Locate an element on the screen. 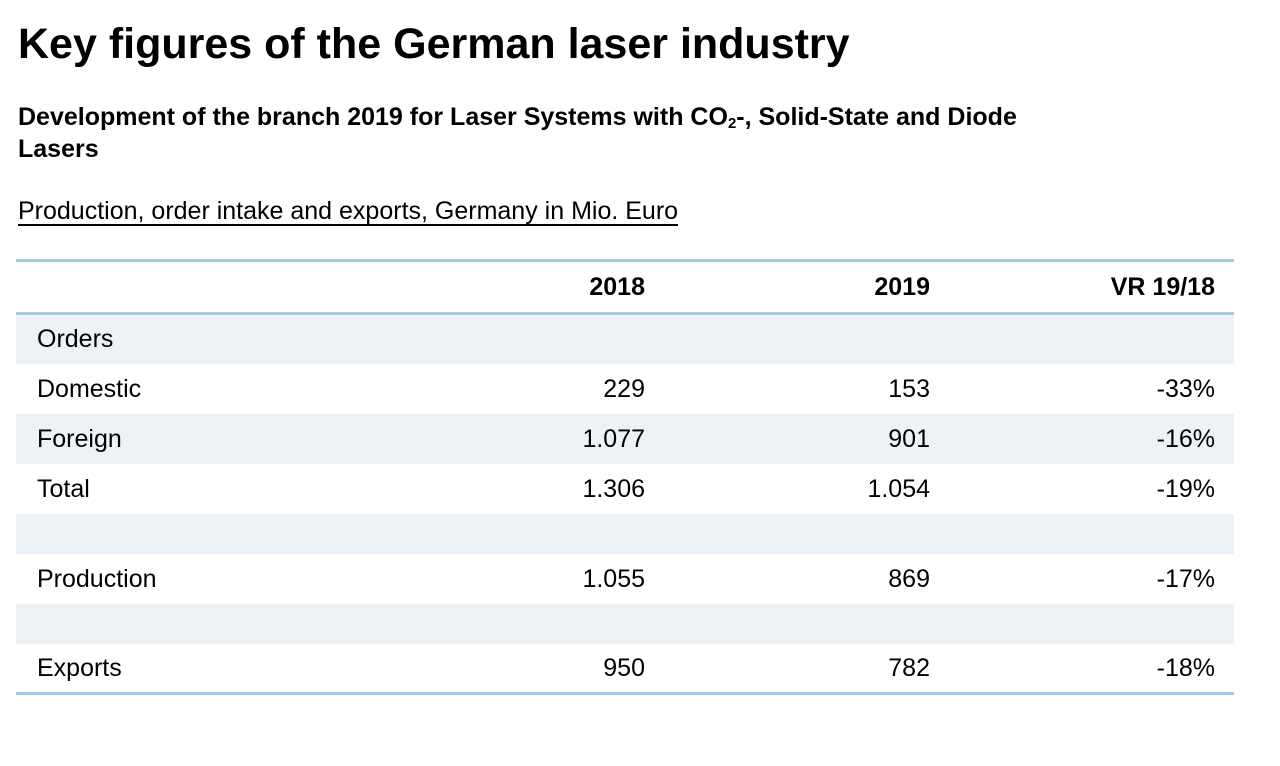 The height and width of the screenshot is (766, 1280). cell-2019: 153 is located at coordinates (909, 388).